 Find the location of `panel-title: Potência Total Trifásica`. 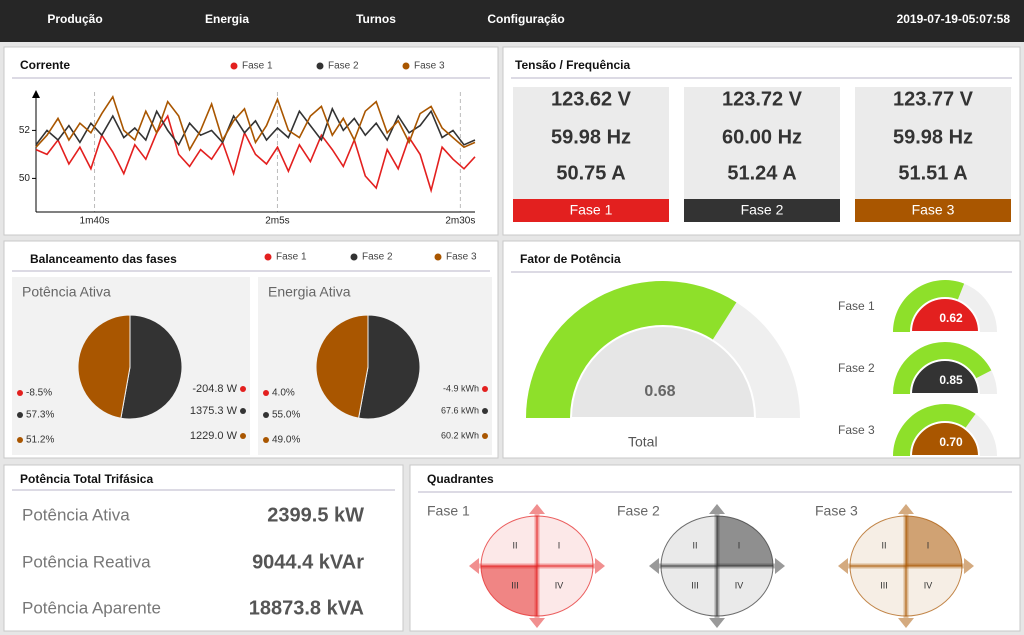

panel-title: Potência Total Trifásica is located at coordinates (86, 479).